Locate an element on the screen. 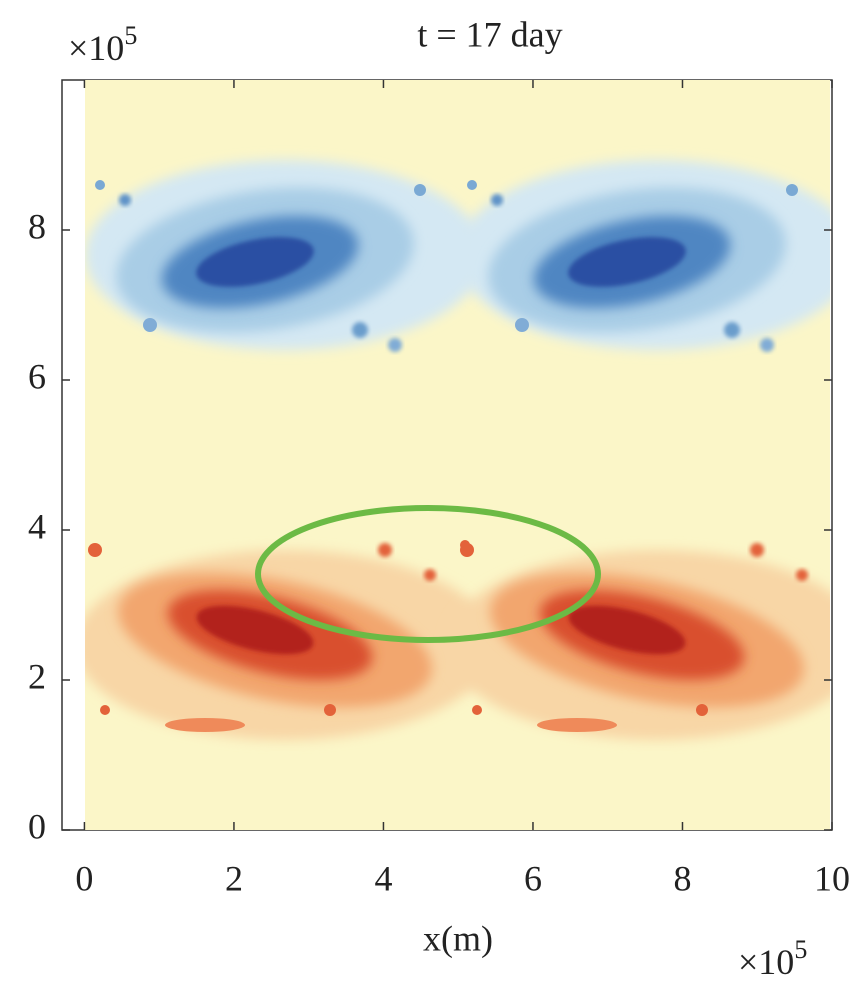 Image resolution: width=861 pixels, height=984 pixels. chart-title: t = 17 day is located at coordinates (489, 34).